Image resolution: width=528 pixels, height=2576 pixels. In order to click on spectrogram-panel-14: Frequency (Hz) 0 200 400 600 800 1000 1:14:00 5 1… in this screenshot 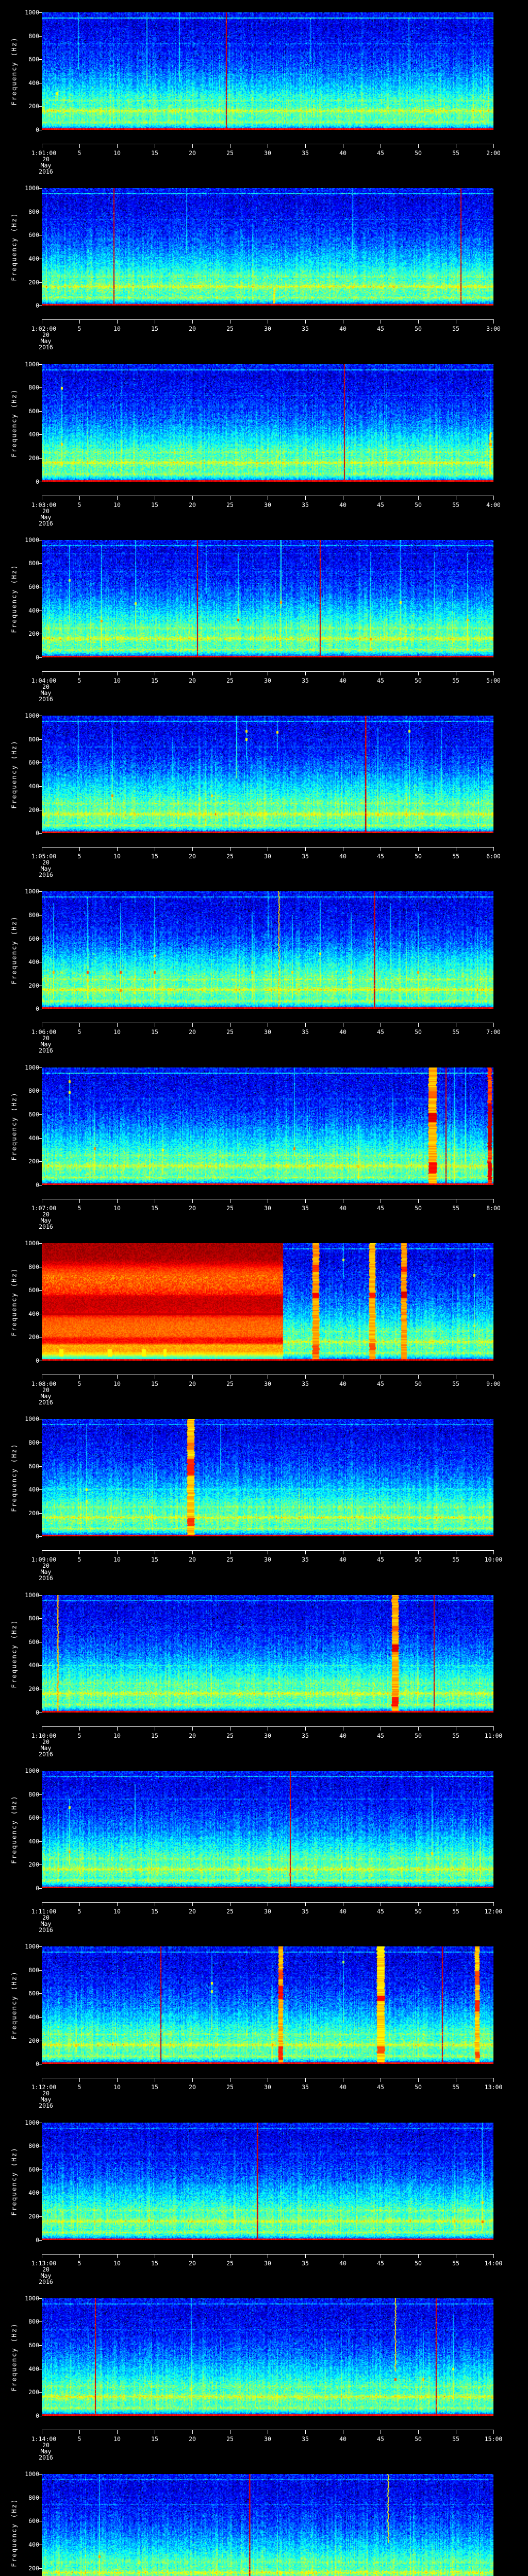, I will do `click(264, 2373)`.